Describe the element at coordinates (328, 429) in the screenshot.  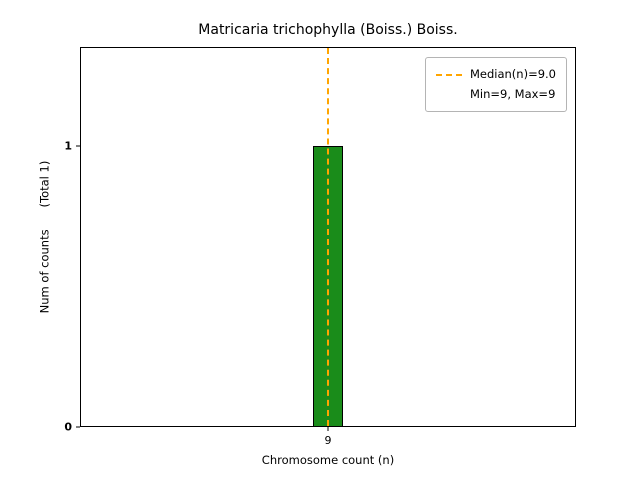
I see `x-tick-mark` at that location.